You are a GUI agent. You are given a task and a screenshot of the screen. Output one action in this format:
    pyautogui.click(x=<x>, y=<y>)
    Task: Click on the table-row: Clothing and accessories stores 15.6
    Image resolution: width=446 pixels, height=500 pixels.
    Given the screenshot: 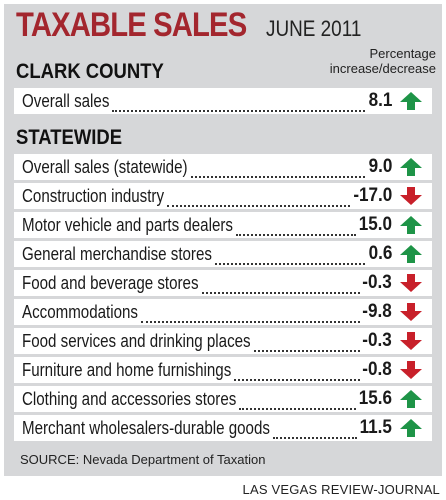 What is the action you would take?
    pyautogui.click(x=223, y=399)
    